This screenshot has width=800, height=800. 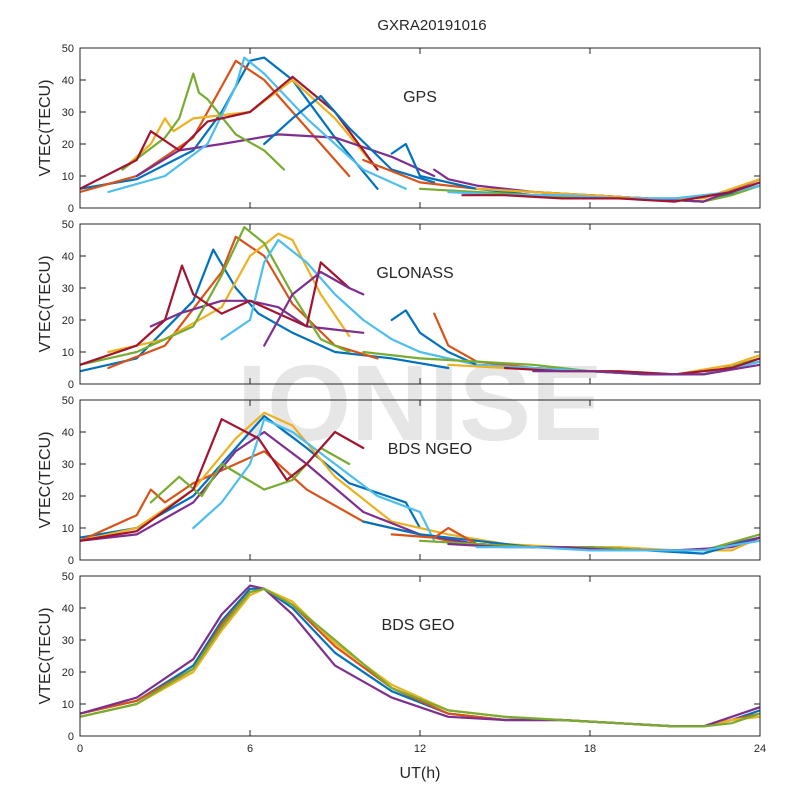 I want to click on x-tick-label: 18, so click(x=590, y=749).